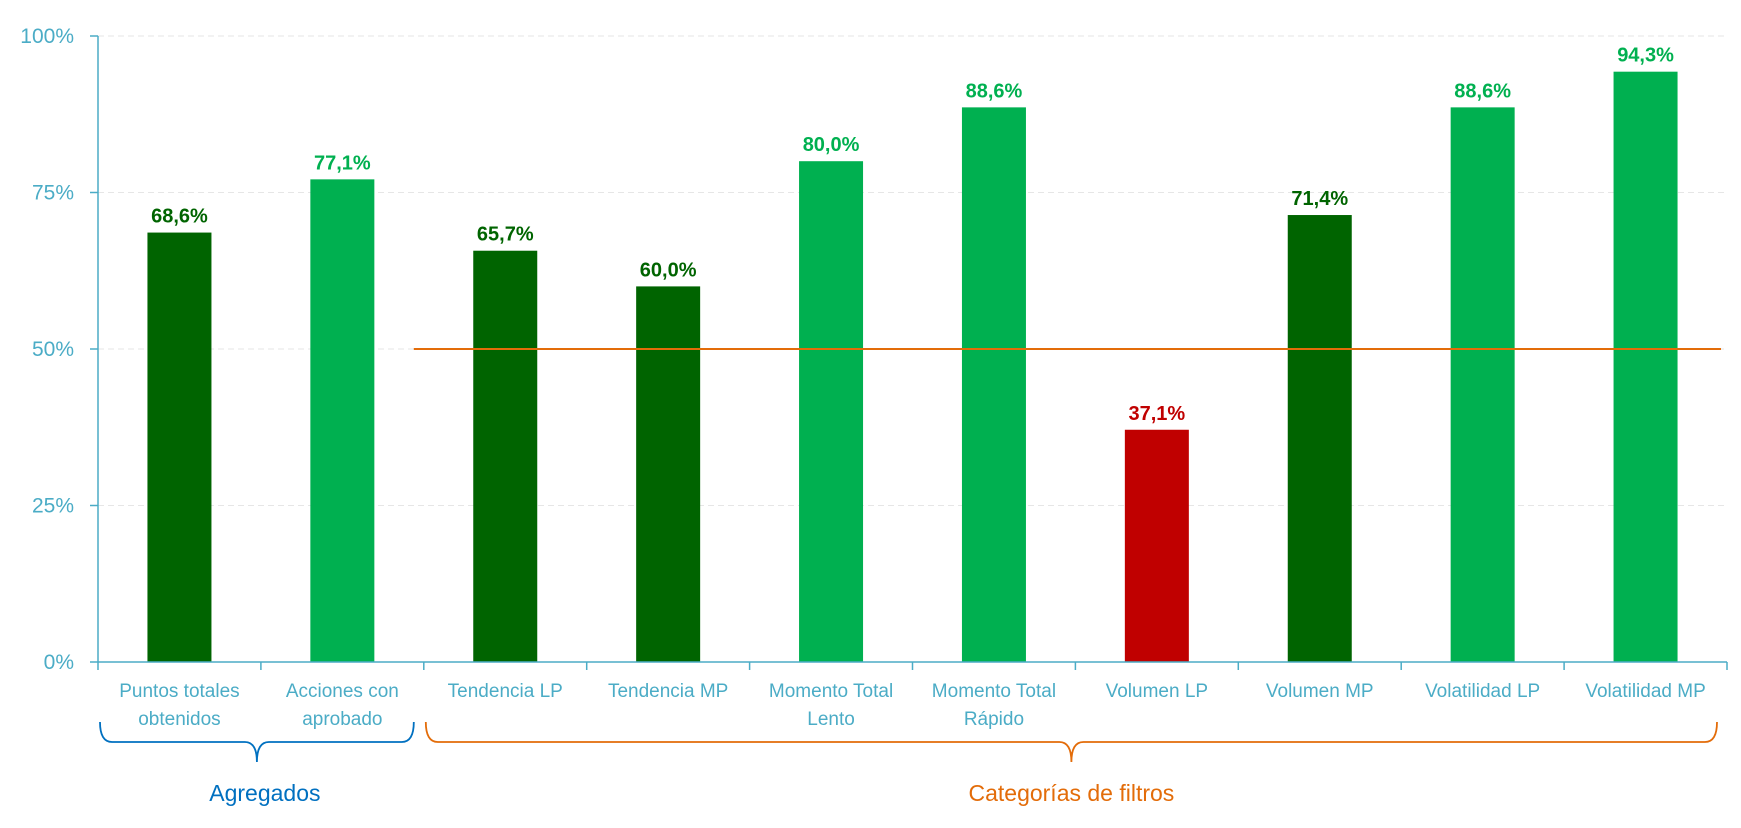  Describe the element at coordinates (179, 719) in the screenshot. I see `category-label: obtenidos` at that location.